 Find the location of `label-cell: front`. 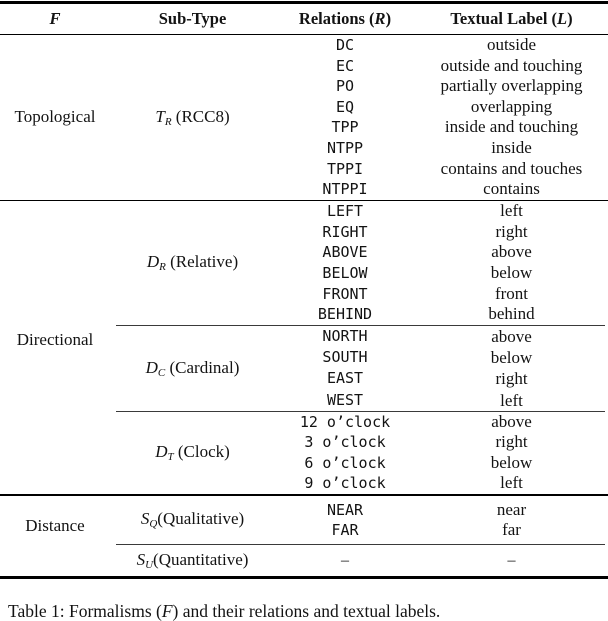

label-cell: front is located at coordinates (511, 293).